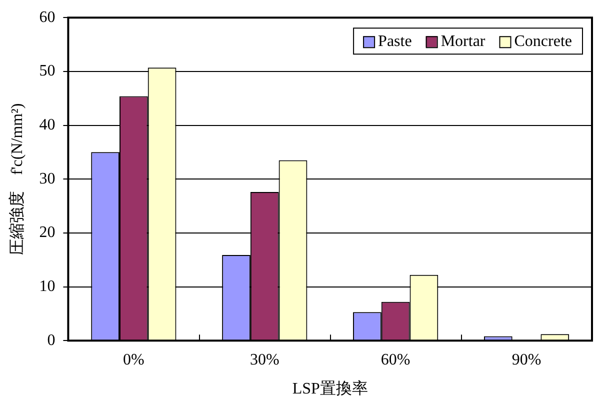 The height and width of the screenshot is (401, 596). I want to click on y-axis-title: 圧縮強度 f'c(N/mm²), so click(17, 179).